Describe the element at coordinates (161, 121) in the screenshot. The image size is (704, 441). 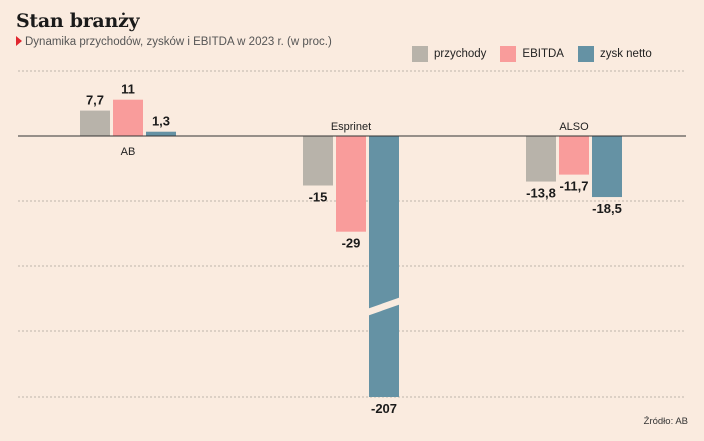
I see `data-label-ab-zysk-netto: 1,3` at that location.